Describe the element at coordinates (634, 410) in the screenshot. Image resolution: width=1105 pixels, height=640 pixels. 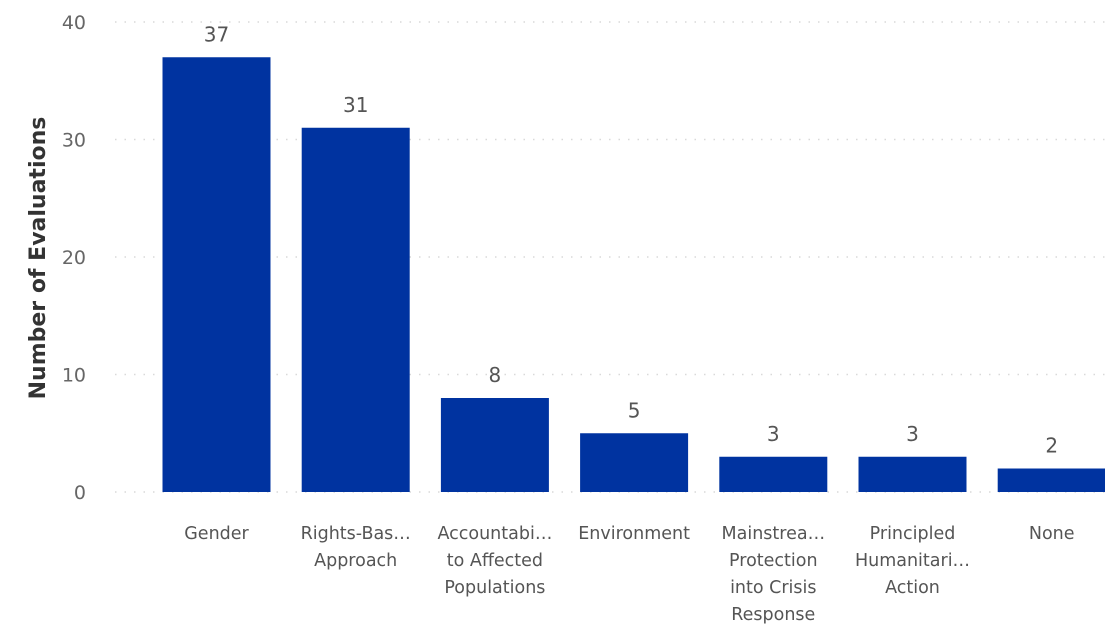
I see `data-label: 5` at that location.